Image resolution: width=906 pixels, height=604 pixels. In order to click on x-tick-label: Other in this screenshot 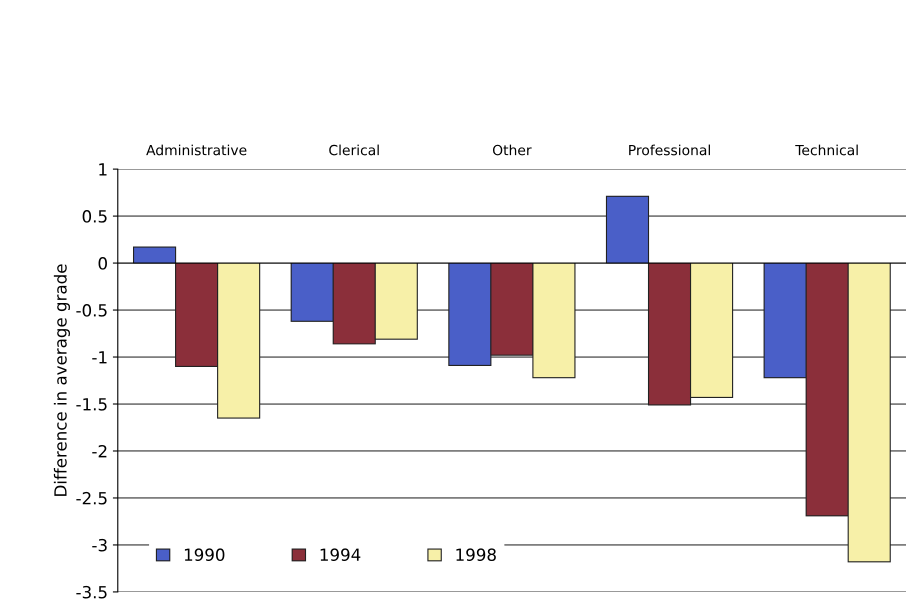, I will do `click(512, 150)`.